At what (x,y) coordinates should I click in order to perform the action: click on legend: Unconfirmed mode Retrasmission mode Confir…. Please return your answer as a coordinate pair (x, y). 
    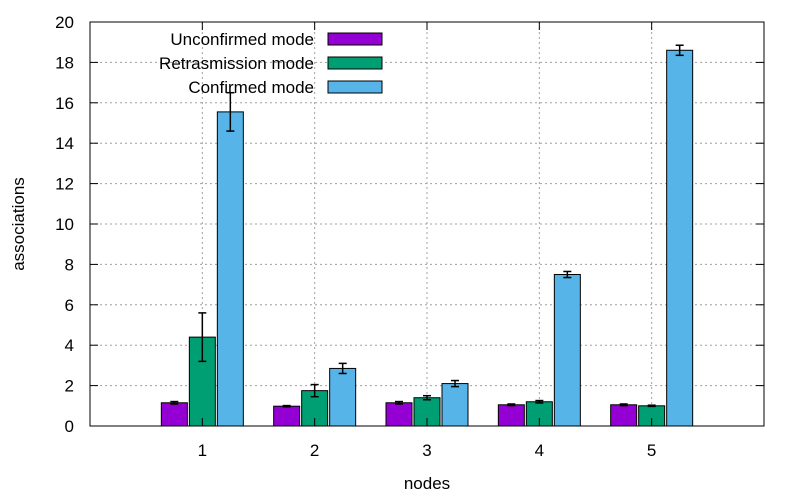
    Looking at the image, I should click on (271, 63).